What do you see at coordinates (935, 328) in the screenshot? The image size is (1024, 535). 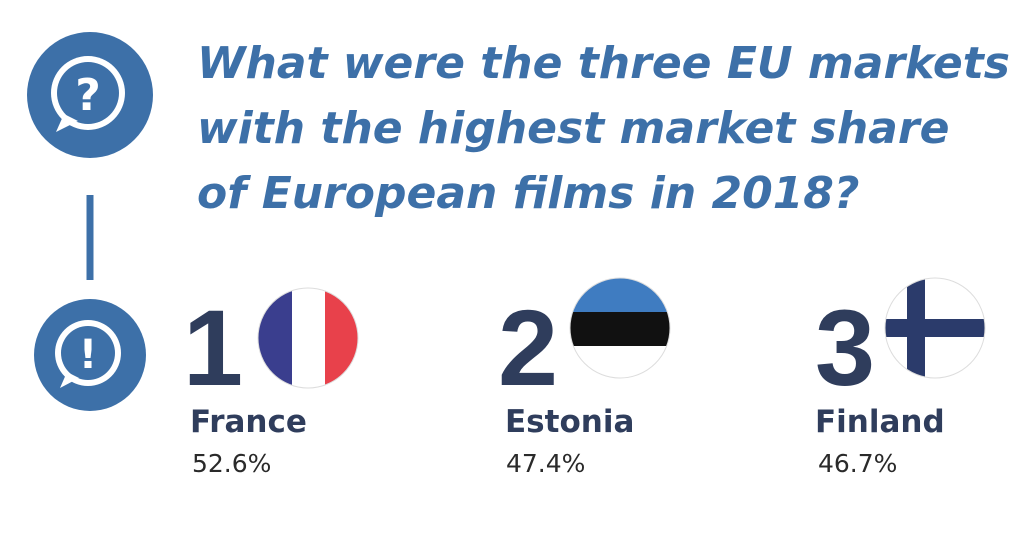 I see `flag-finland` at bounding box center [935, 328].